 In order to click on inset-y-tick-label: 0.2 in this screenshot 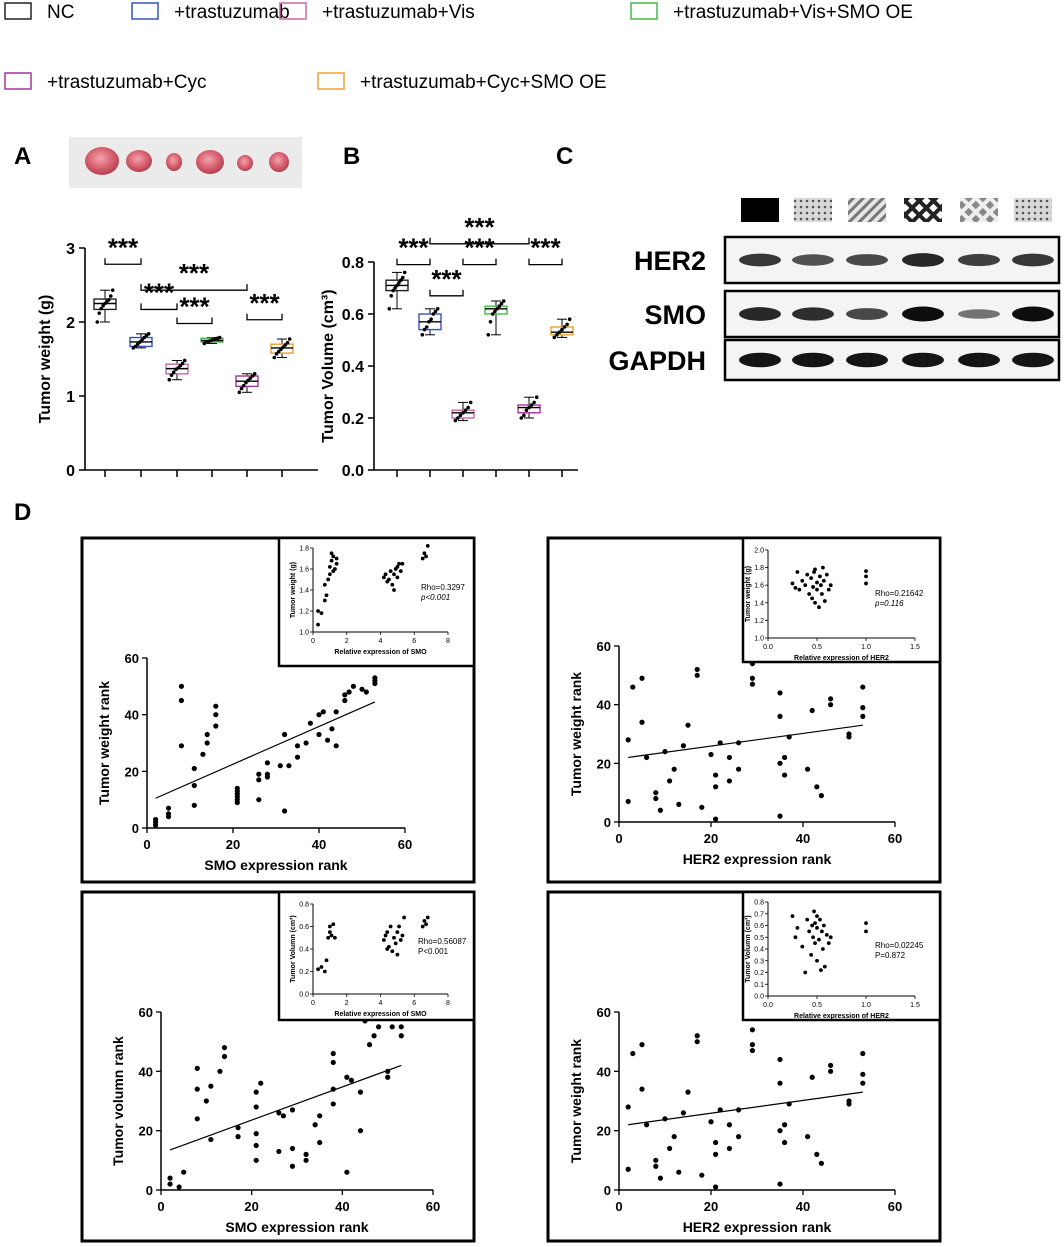, I will do `click(304, 972)`.